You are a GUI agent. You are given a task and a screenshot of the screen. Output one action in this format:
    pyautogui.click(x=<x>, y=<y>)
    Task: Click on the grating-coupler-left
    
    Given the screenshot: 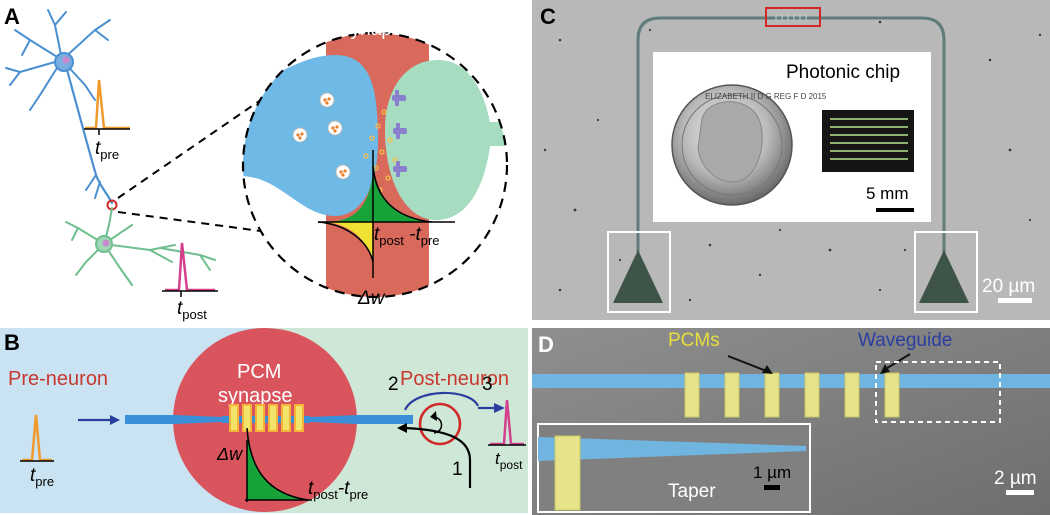 What is the action you would take?
    pyautogui.click(x=638, y=276)
    